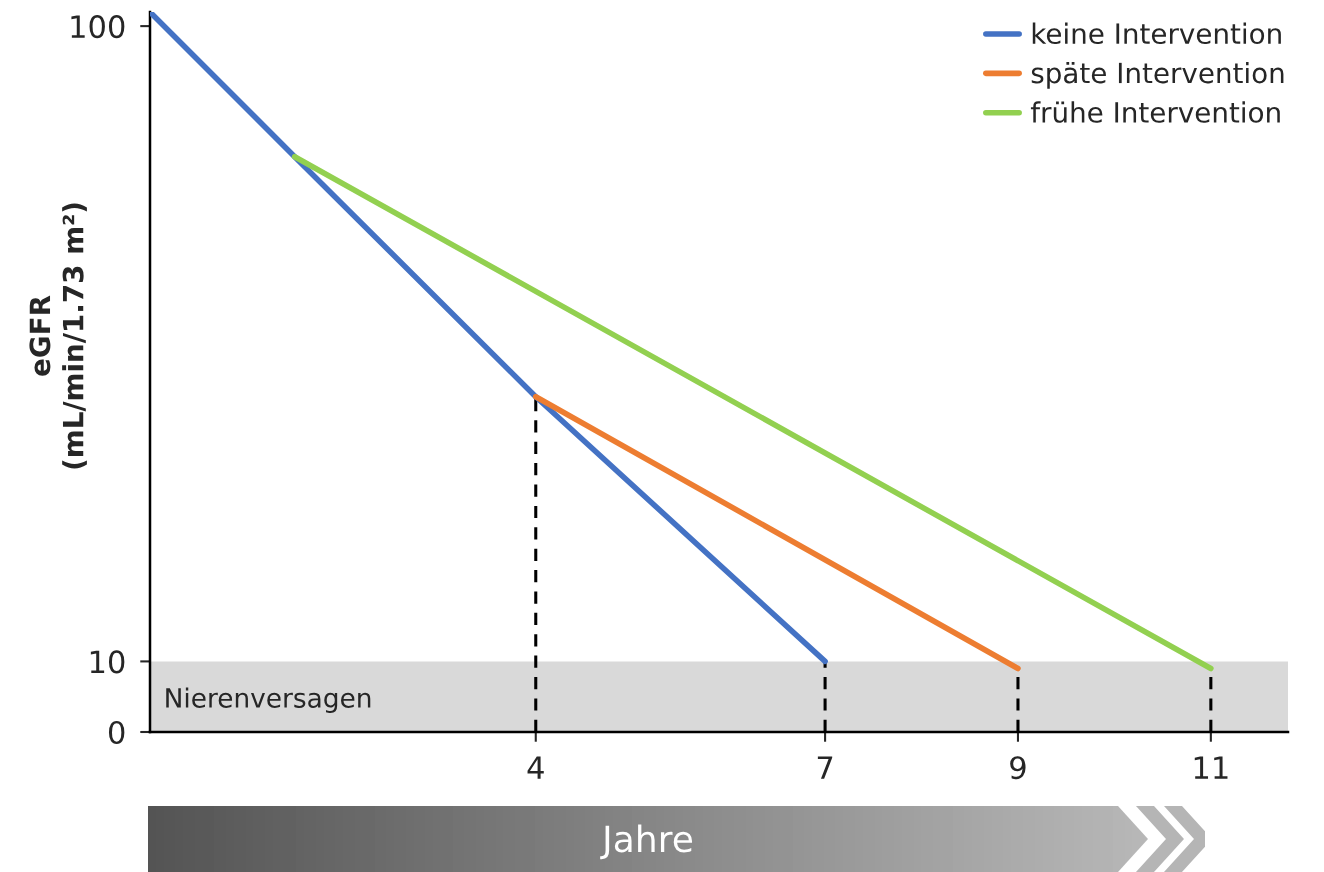  Describe the element at coordinates (58, 336) in the screenshot. I see `y-axis-title: eGFR (mL/min/1.73 m²)` at that location.